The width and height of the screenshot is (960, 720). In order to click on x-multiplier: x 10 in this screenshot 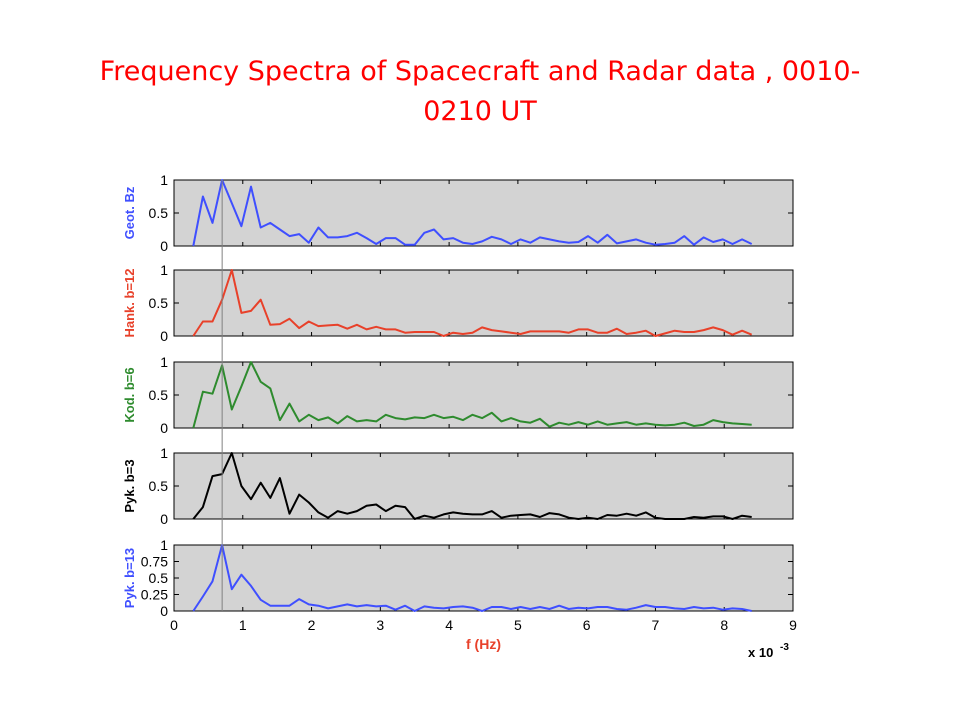, I will do `click(760, 652)`.